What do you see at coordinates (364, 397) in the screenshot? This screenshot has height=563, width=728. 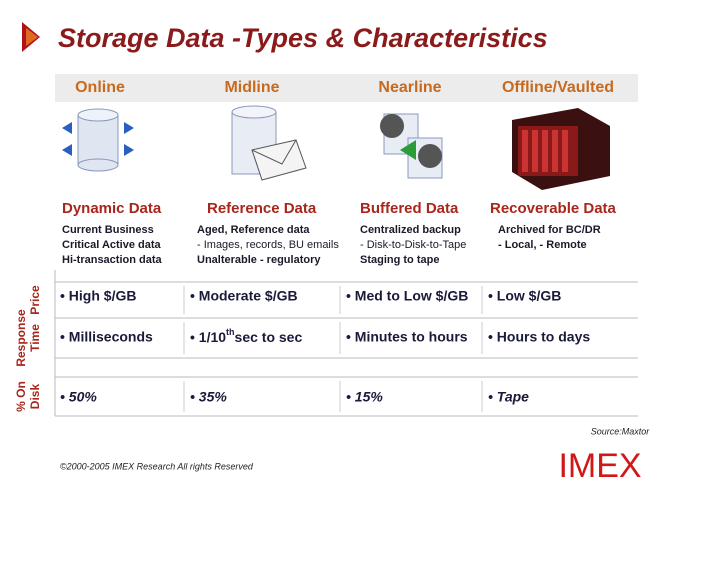 I see `cell: • 15%` at bounding box center [364, 397].